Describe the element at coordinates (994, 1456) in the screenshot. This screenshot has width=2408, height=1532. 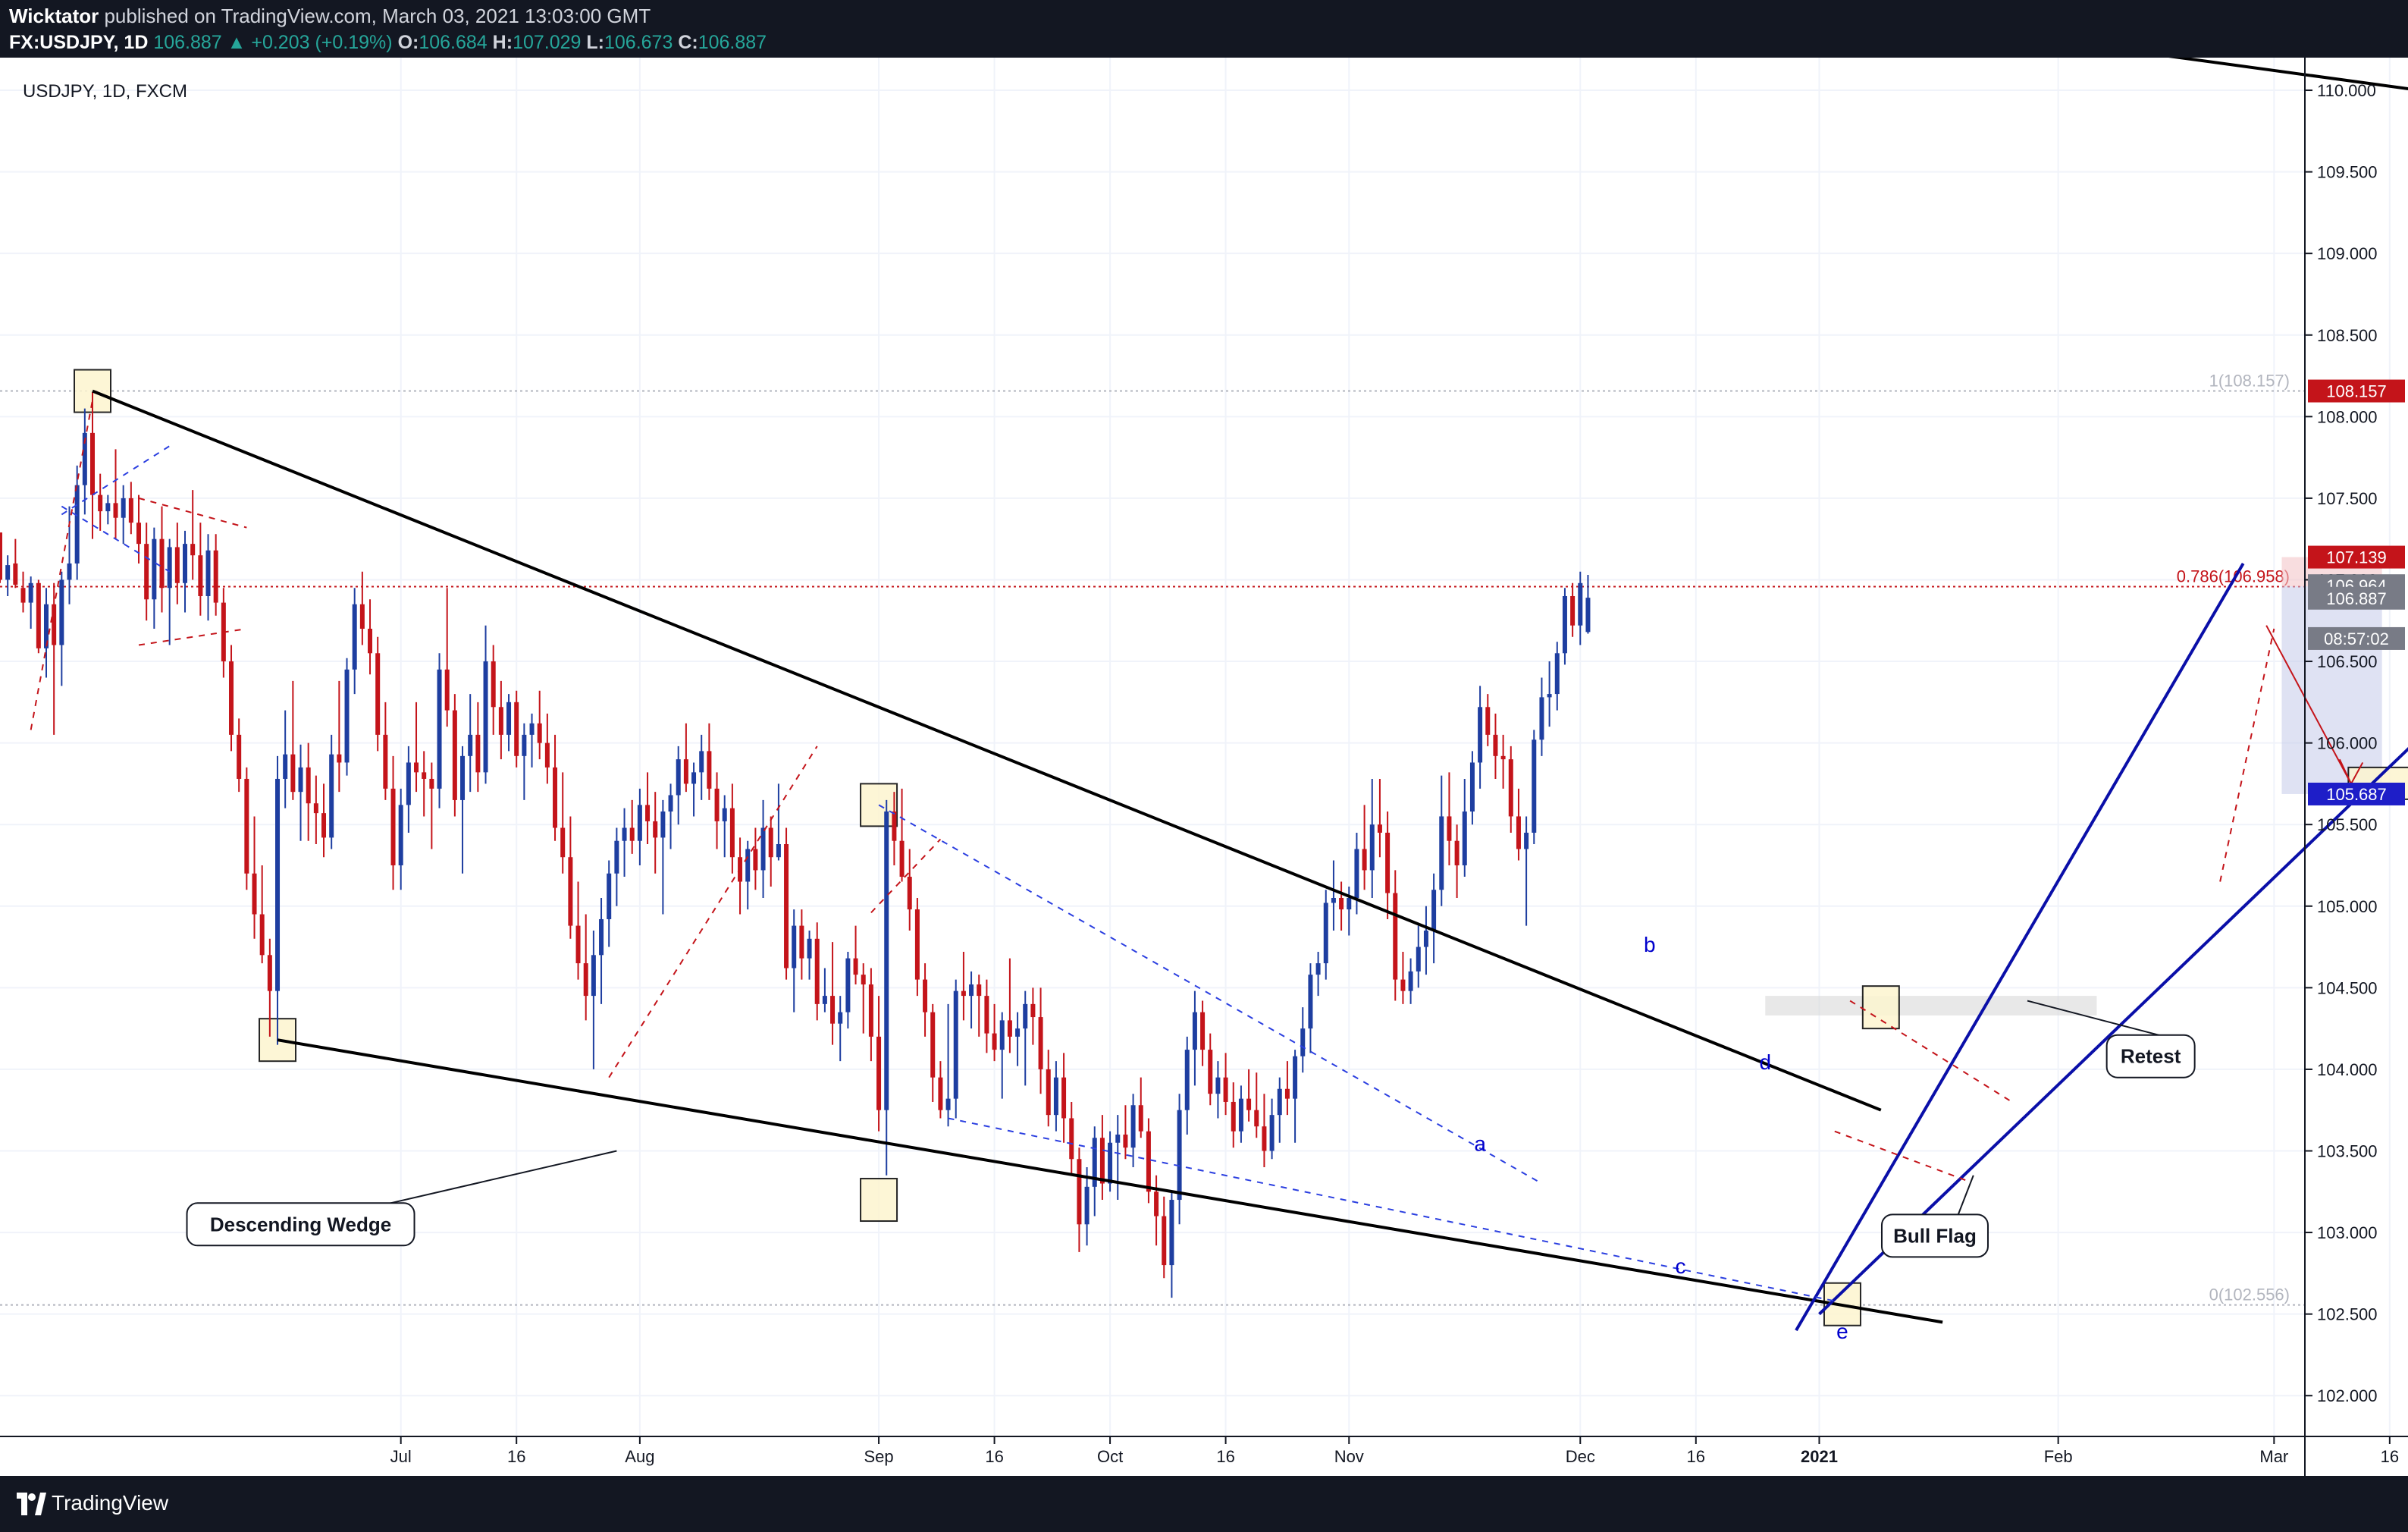
I see `time-axis-tick: 16` at that location.